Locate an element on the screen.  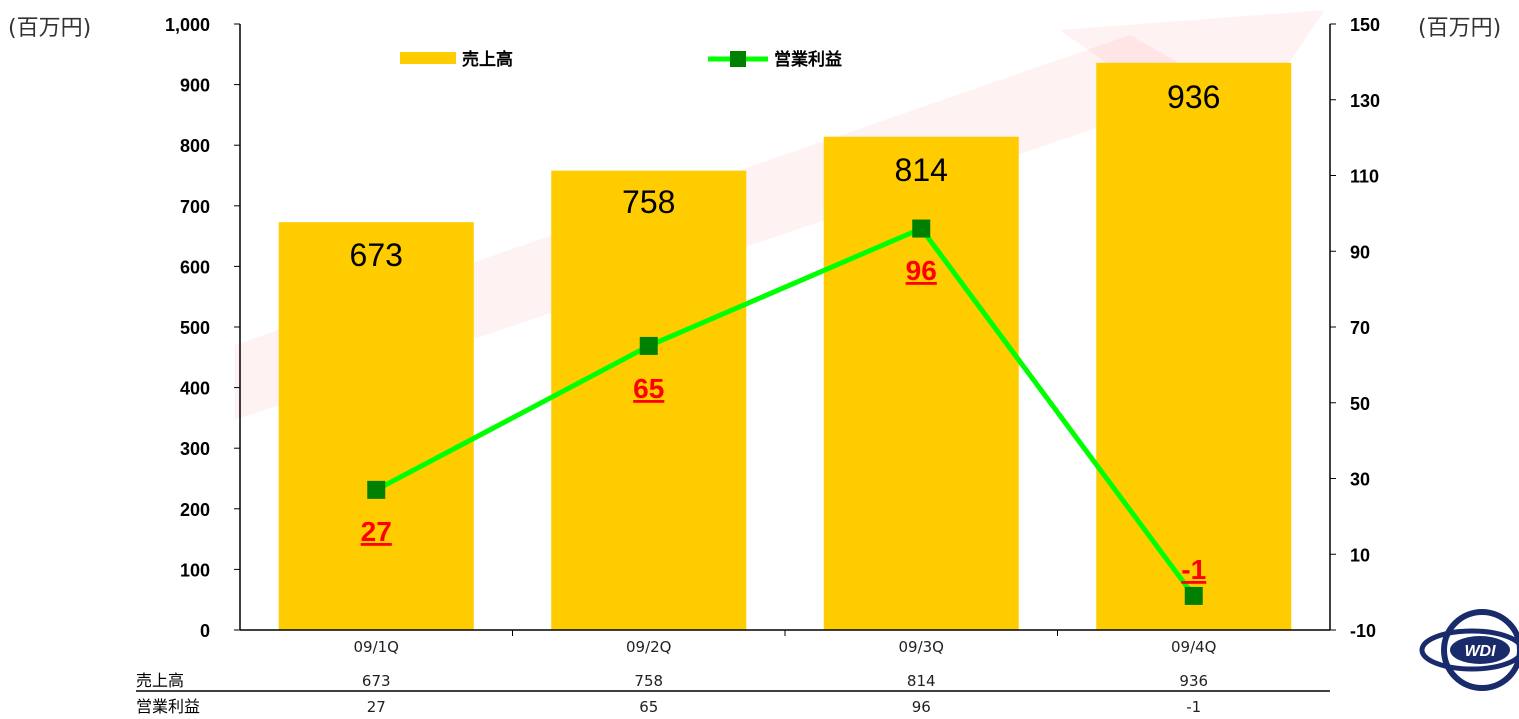
left-axis-unit: (百万円) is located at coordinates (50, 28).